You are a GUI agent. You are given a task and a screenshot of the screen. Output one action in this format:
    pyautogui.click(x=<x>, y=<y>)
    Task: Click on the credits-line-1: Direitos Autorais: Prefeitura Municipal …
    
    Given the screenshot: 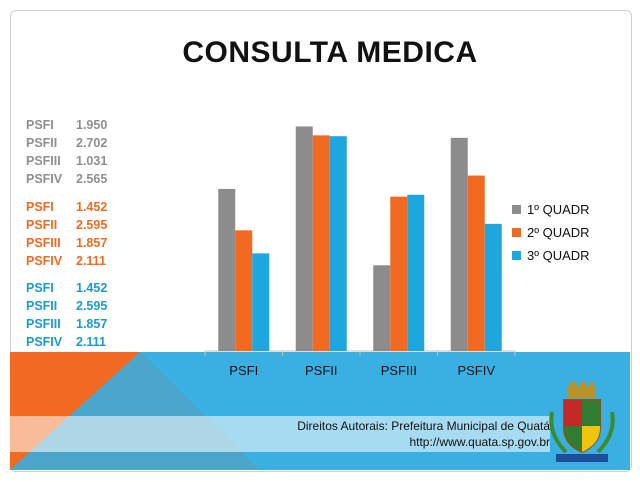 What is the action you would take?
    pyautogui.click(x=423, y=426)
    